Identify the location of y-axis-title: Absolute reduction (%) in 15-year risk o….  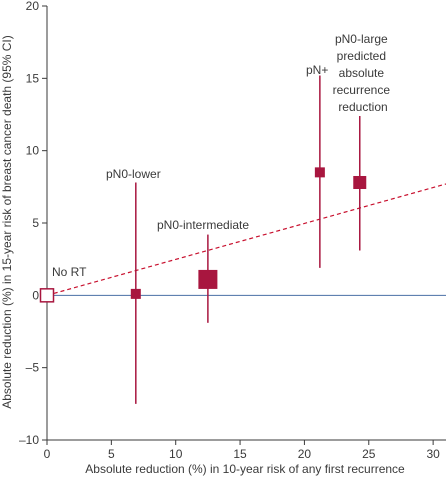
(7, 222).